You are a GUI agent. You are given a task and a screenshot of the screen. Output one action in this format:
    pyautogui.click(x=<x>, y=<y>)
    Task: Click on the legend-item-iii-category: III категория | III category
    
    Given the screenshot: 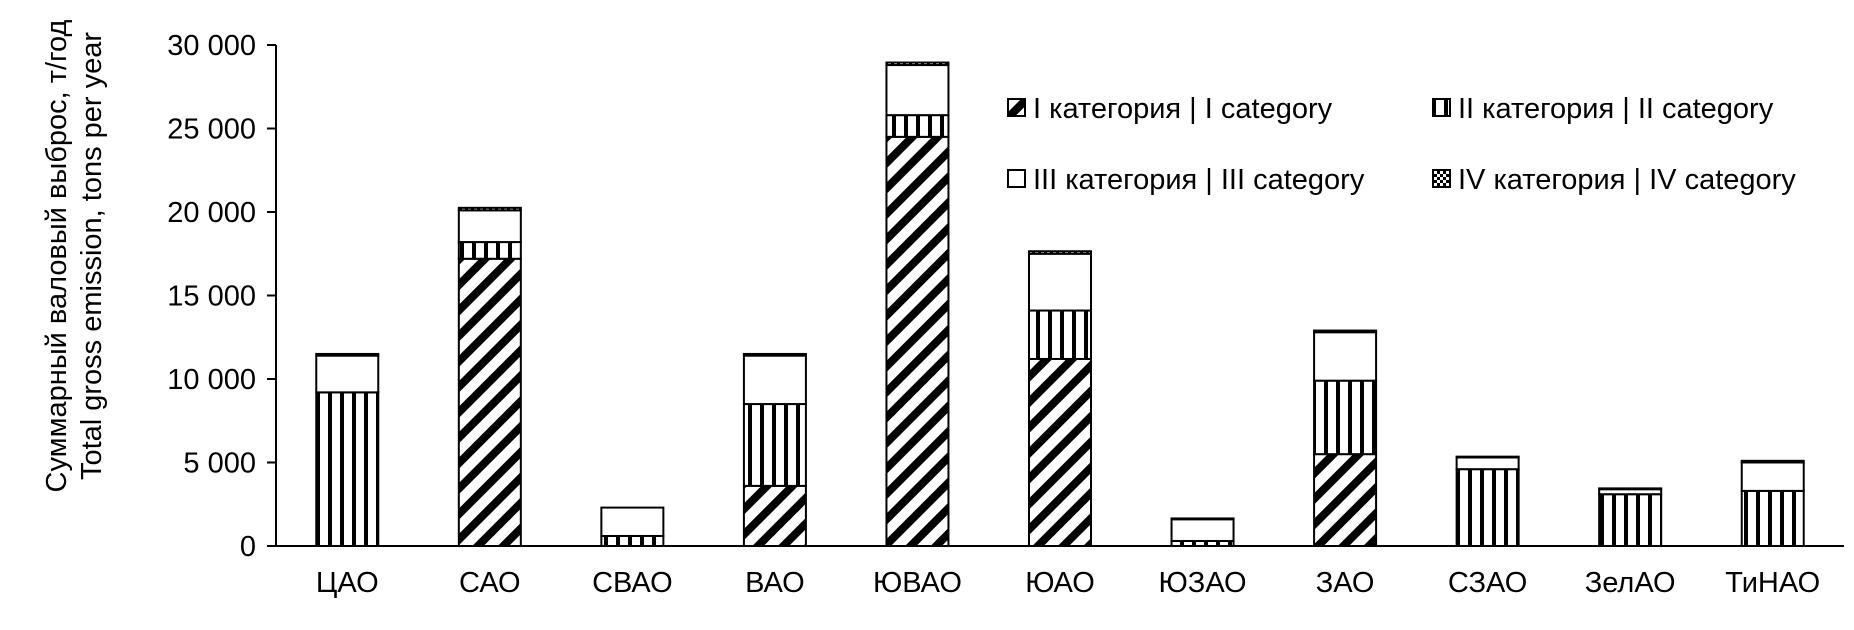 What is the action you would take?
    pyautogui.click(x=1186, y=180)
    